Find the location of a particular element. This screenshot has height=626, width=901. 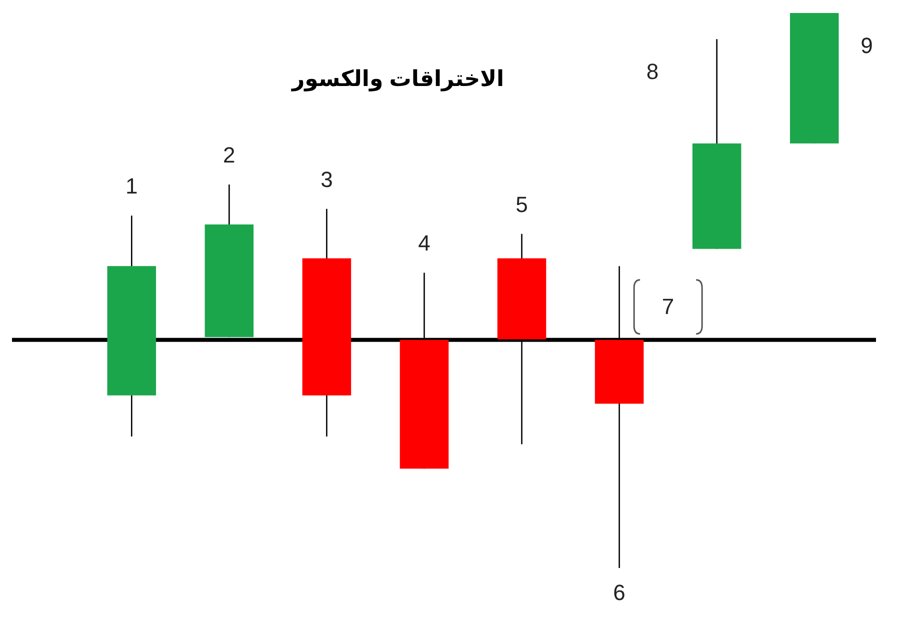

annotation: 4 is located at coordinates (424, 243).